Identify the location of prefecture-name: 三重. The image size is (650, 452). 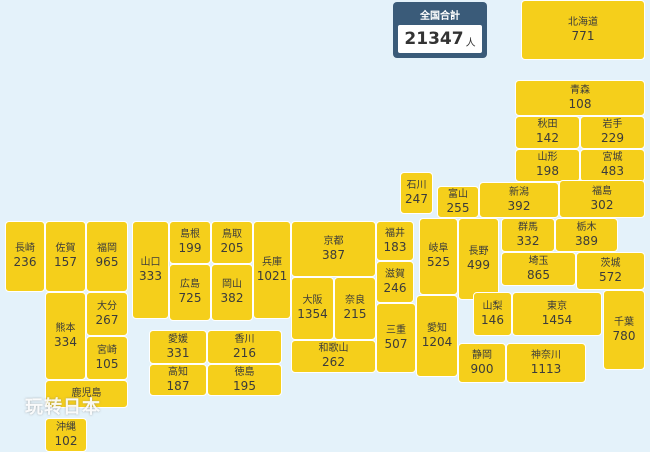
(396, 330).